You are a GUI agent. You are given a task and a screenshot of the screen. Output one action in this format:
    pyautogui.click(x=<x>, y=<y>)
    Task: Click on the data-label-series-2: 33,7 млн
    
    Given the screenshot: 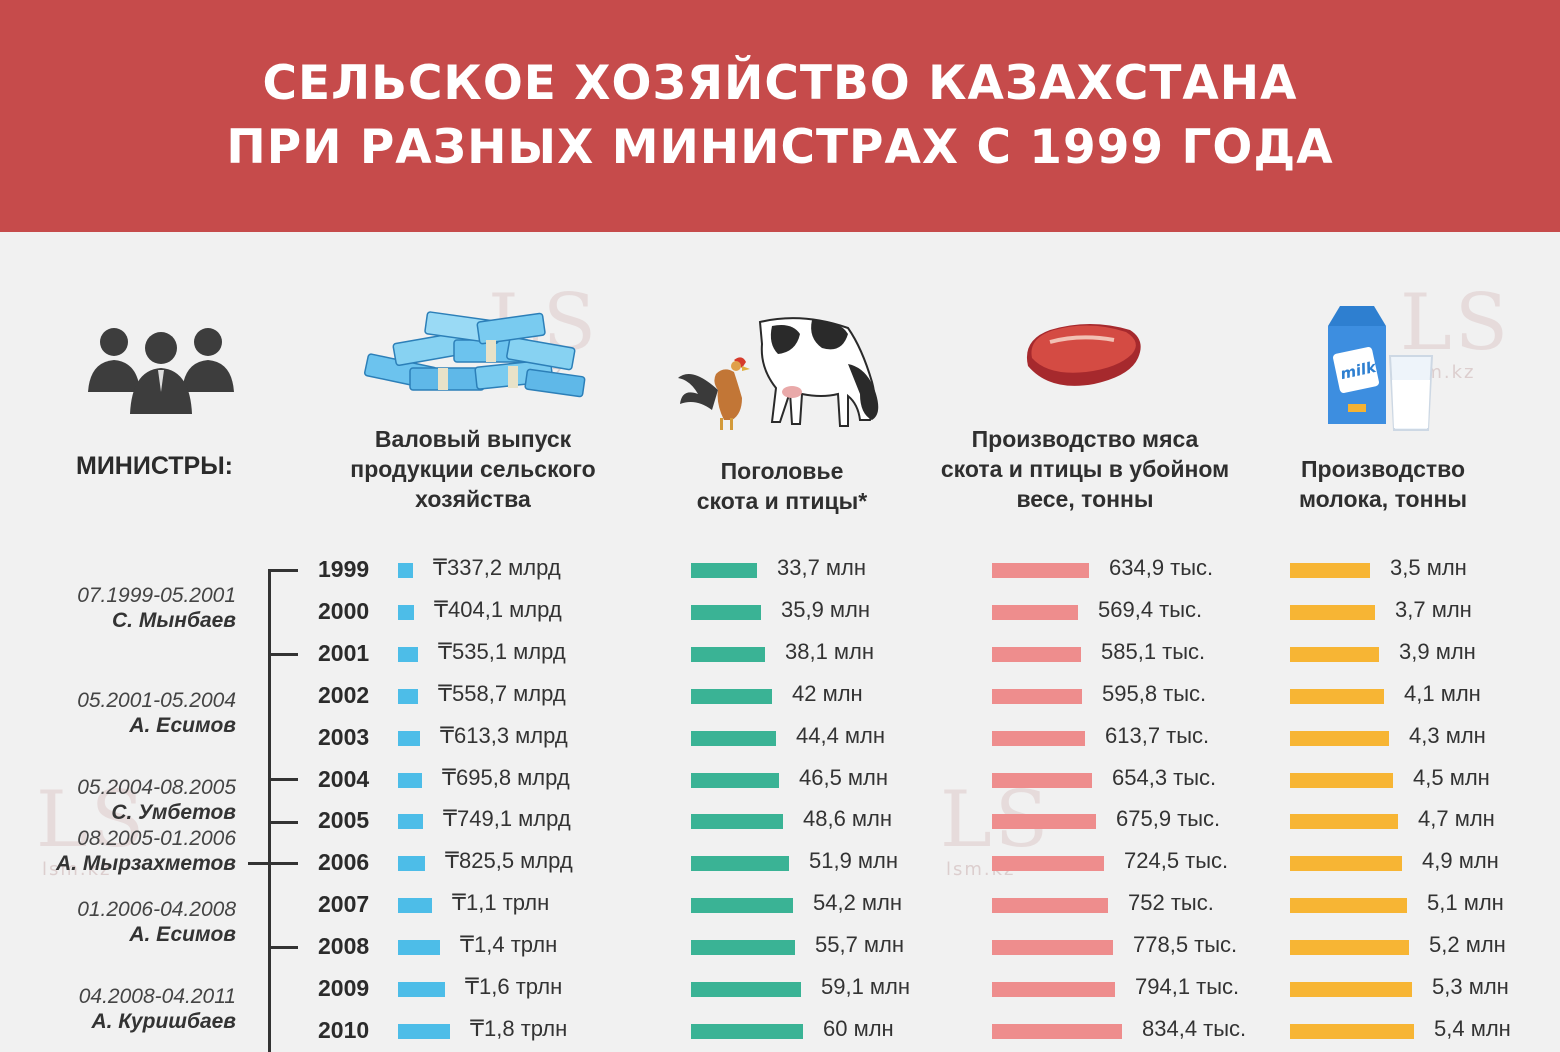 What is the action you would take?
    pyautogui.click(x=822, y=567)
    